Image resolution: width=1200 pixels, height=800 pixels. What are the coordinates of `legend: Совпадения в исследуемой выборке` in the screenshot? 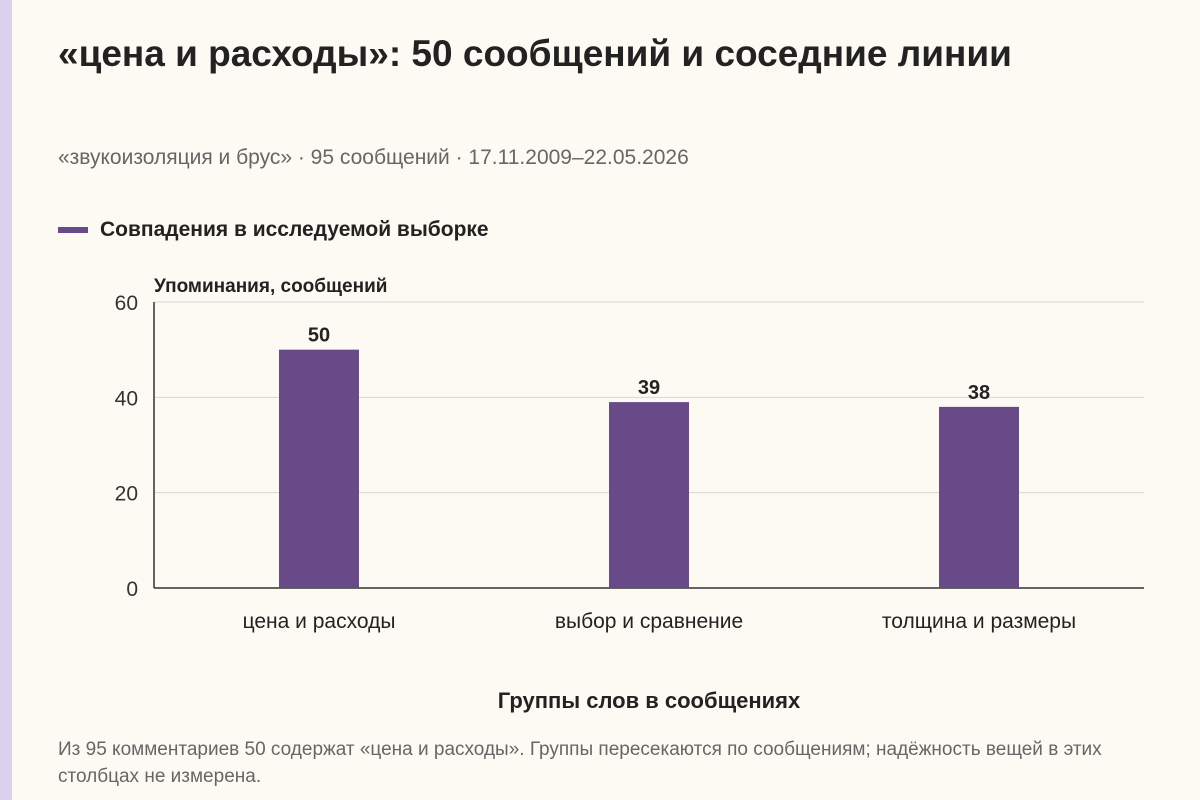 It's located at (273, 230).